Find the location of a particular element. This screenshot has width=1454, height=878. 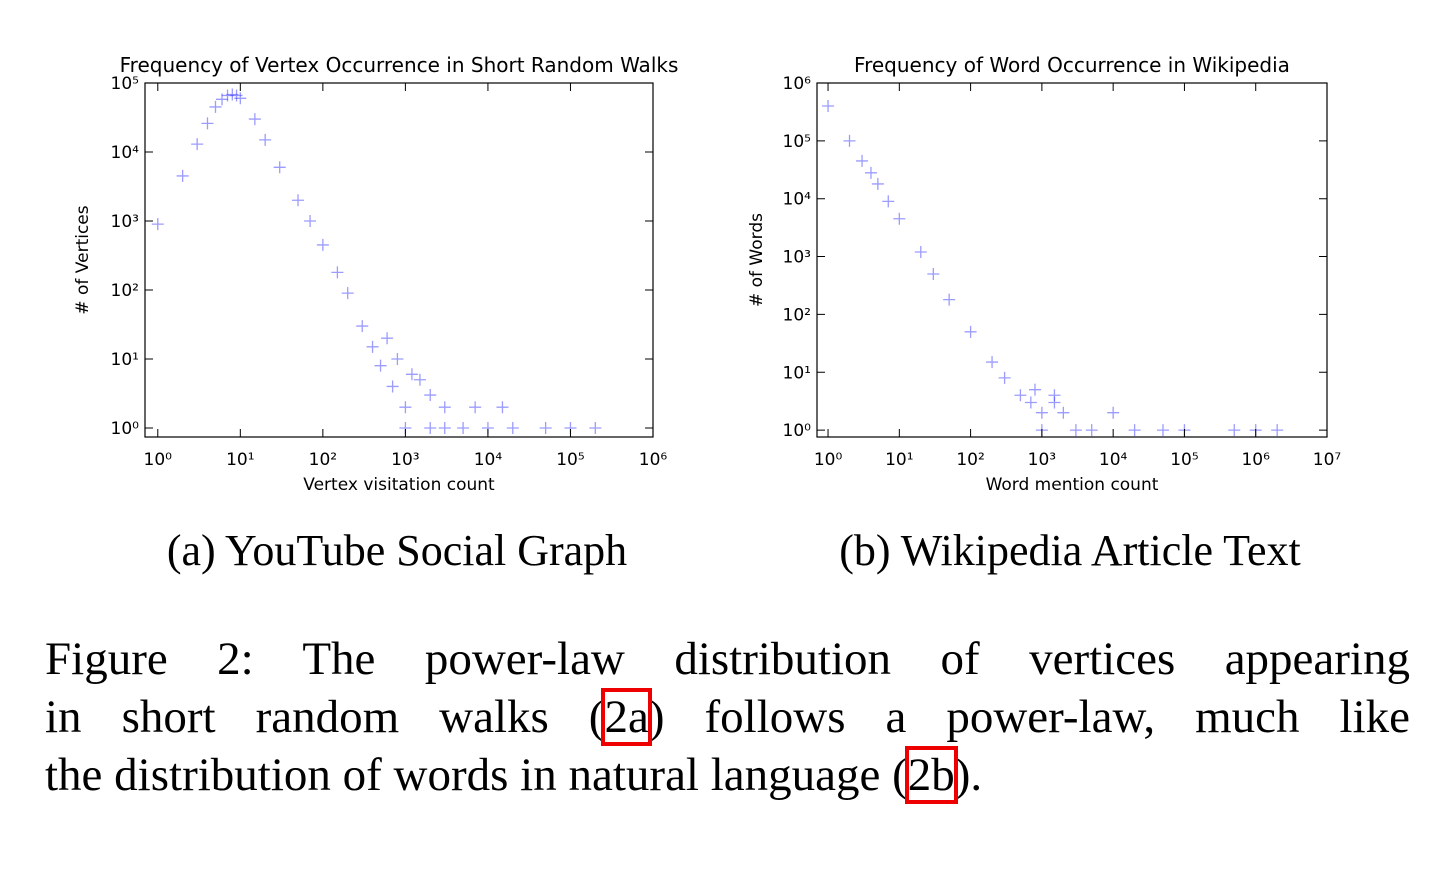

caption-text: ) follows a power-law, much like is located at coordinates (1029, 717).